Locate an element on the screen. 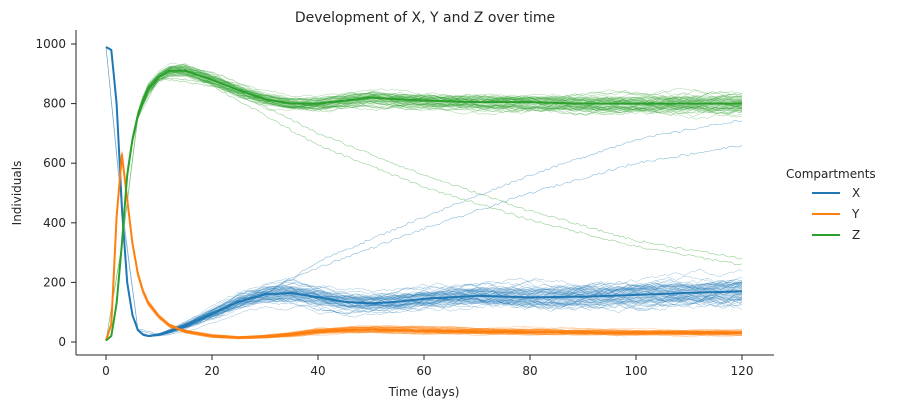 The height and width of the screenshot is (410, 901). x-ticks: 0 20 40 60 80 100 120 is located at coordinates (427, 366).